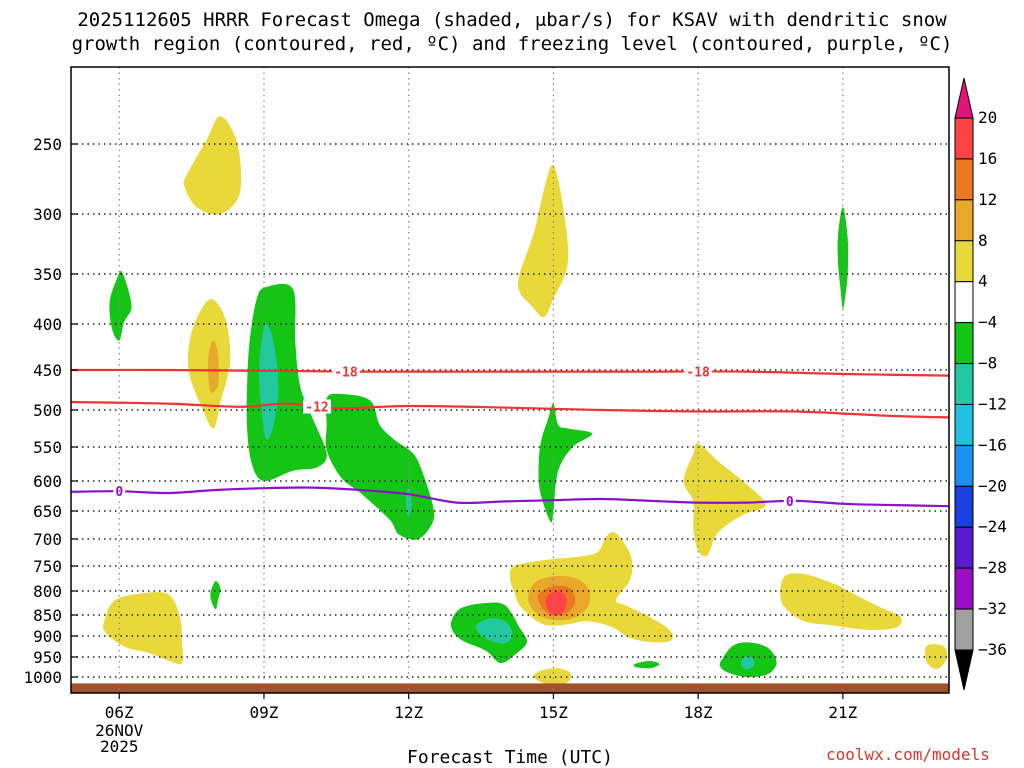 The width and height of the screenshot is (1024, 768). What do you see at coordinates (992, 608) in the screenshot?
I see `colorbar-label-12: −32` at bounding box center [992, 608].